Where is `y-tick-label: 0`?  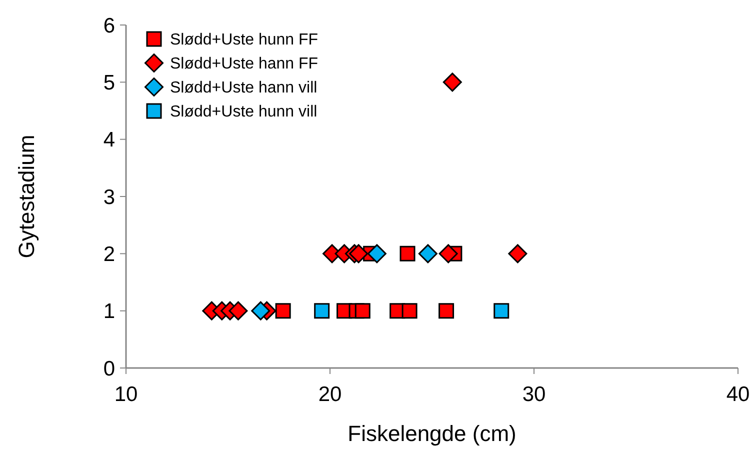 y-tick-label: 0 is located at coordinates (109, 368).